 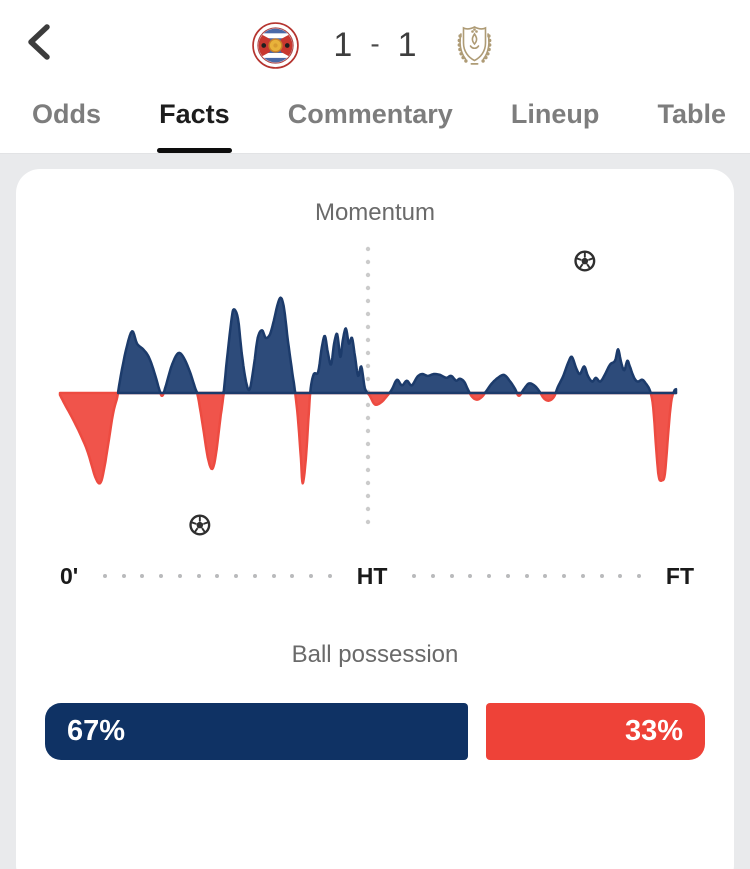 I want to click on match-score: 1 - 1, so click(x=374, y=45).